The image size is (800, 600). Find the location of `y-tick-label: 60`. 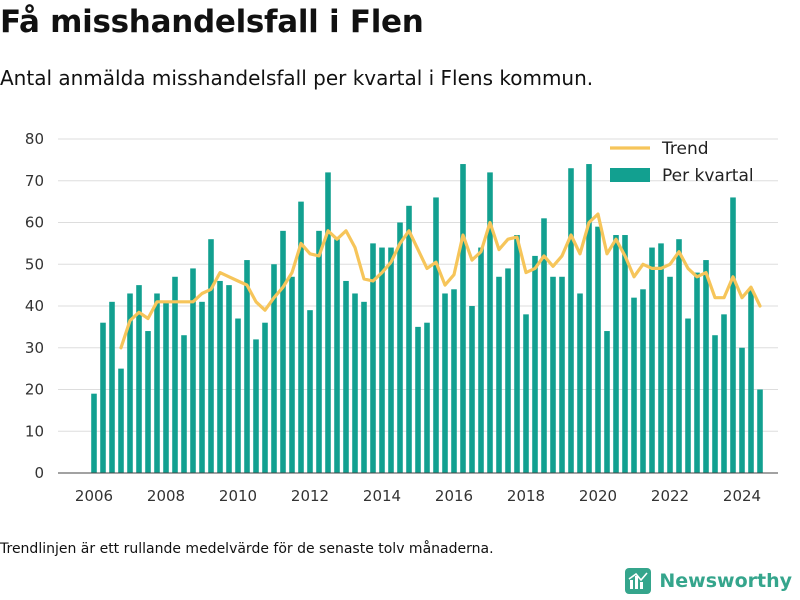

y-tick-label: 60 is located at coordinates (34, 223).